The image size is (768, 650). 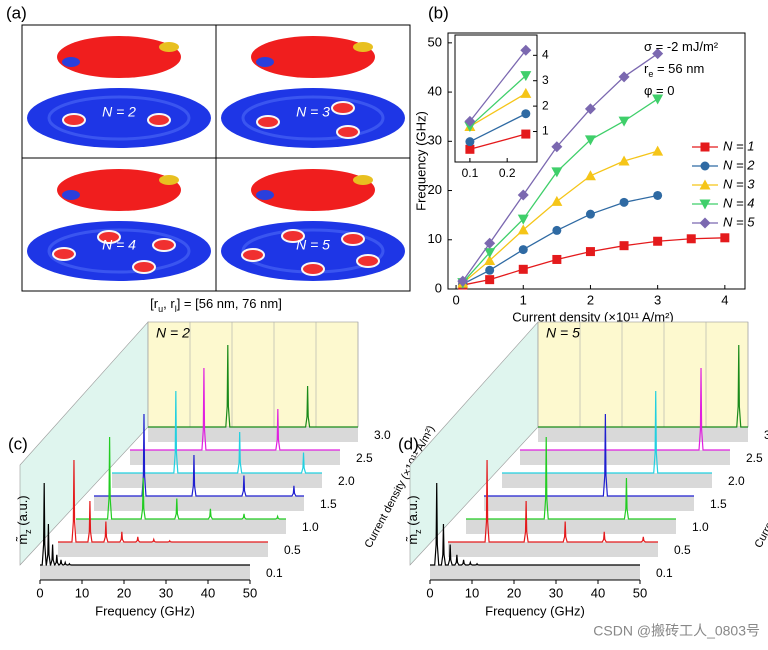 What do you see at coordinates (173, 333) in the screenshot?
I see `panel-title: N = 2` at bounding box center [173, 333].